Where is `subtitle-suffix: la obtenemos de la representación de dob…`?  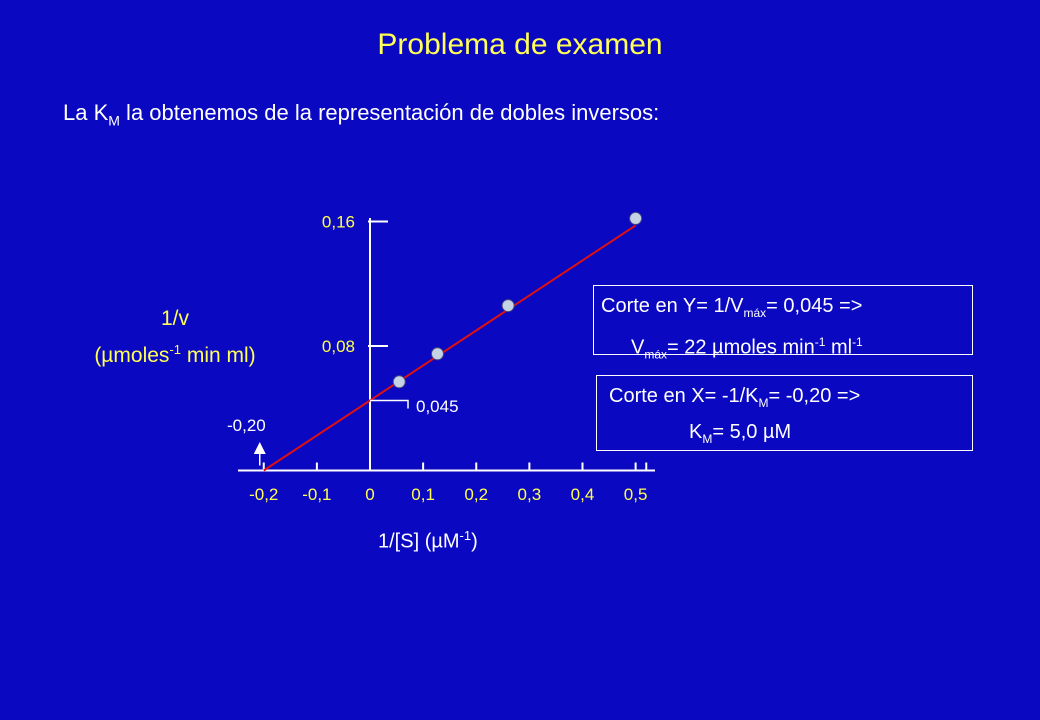
subtitle-suffix: la obtenemos de la representación de dob… is located at coordinates (389, 112).